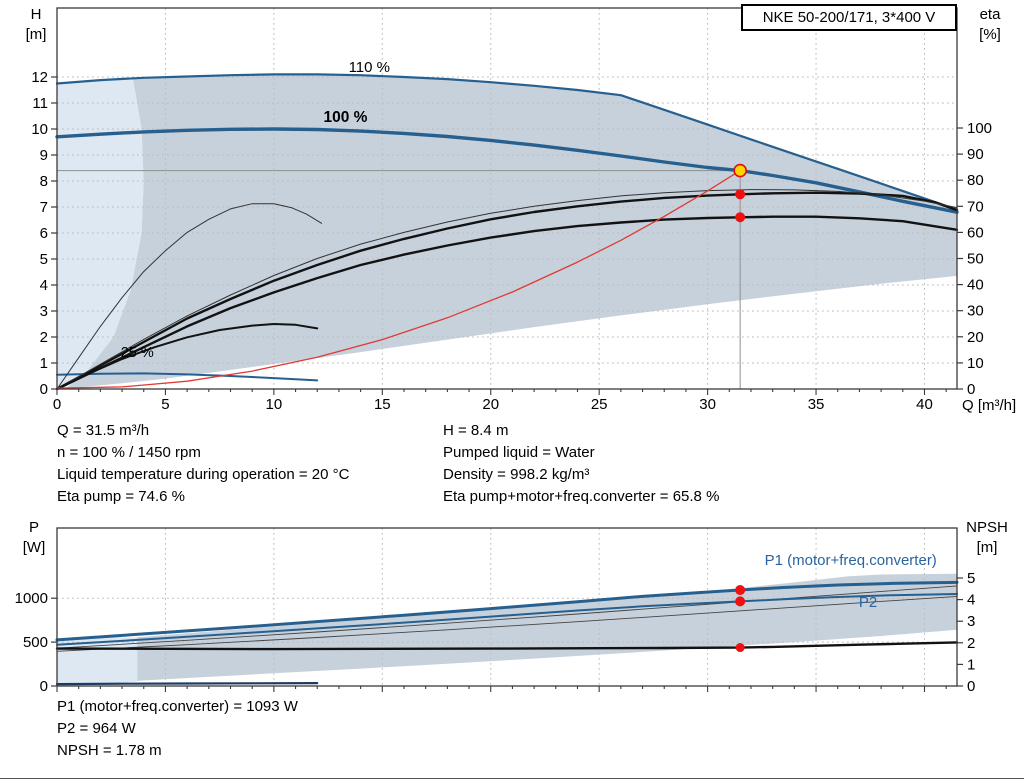 Image resolution: width=1024 pixels, height=781 pixels. Describe the element at coordinates (44, 259) in the screenshot. I see `y-left-tick-label: 5` at that location.